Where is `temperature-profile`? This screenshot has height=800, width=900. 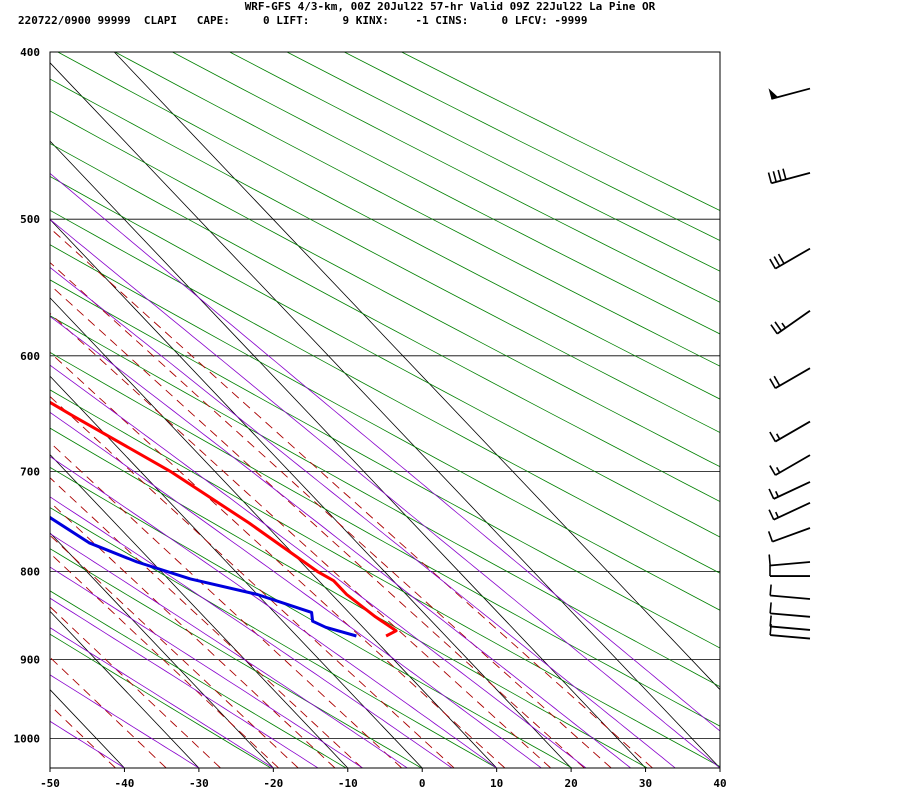 temperature-profile is located at coordinates (224, 519).